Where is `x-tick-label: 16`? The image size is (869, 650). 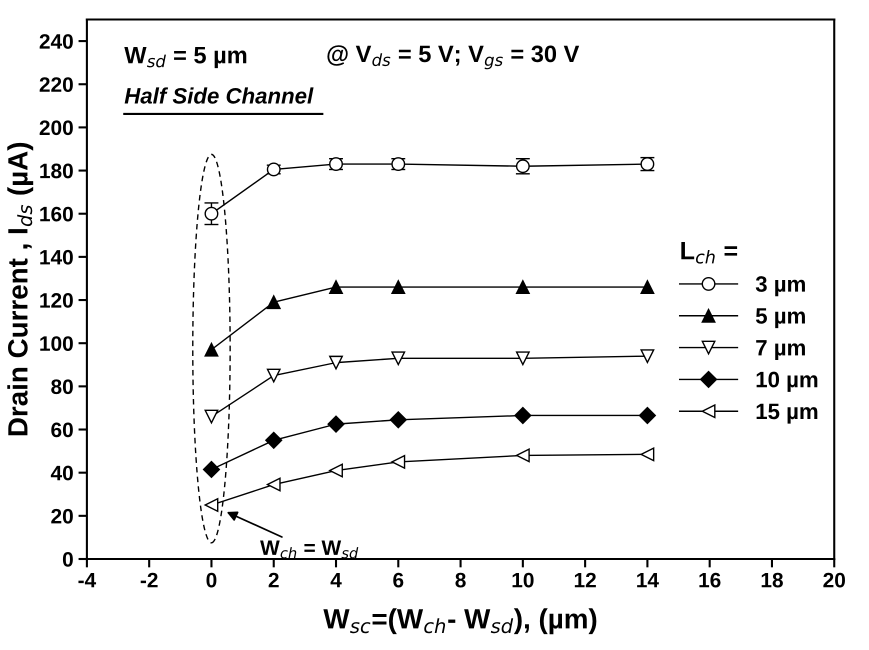
x-tick-label: 16 is located at coordinates (710, 580).